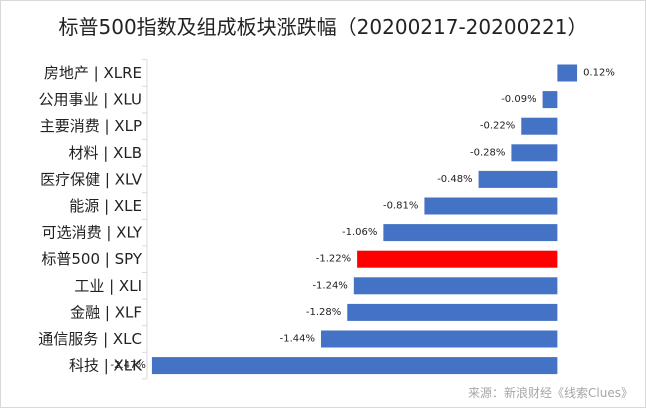  What do you see at coordinates (297, 339) in the screenshot?
I see `value-label: -1.44%` at bounding box center [297, 339].